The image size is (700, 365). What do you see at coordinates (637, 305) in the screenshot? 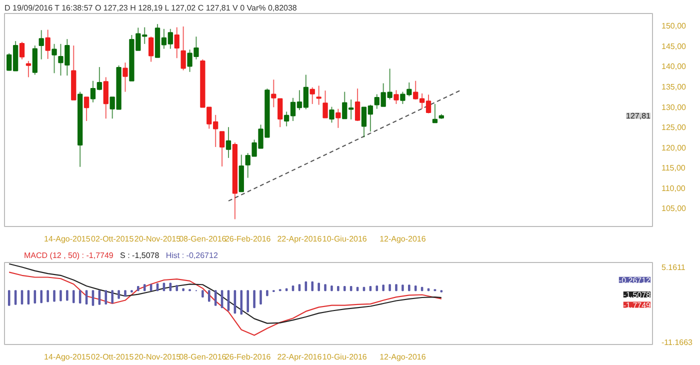
I see `annotation: -1,7749` at bounding box center [637, 305].